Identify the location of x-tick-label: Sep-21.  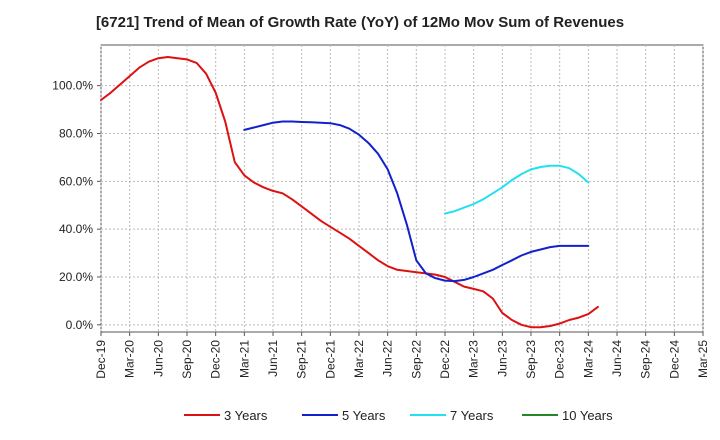
(302, 359).